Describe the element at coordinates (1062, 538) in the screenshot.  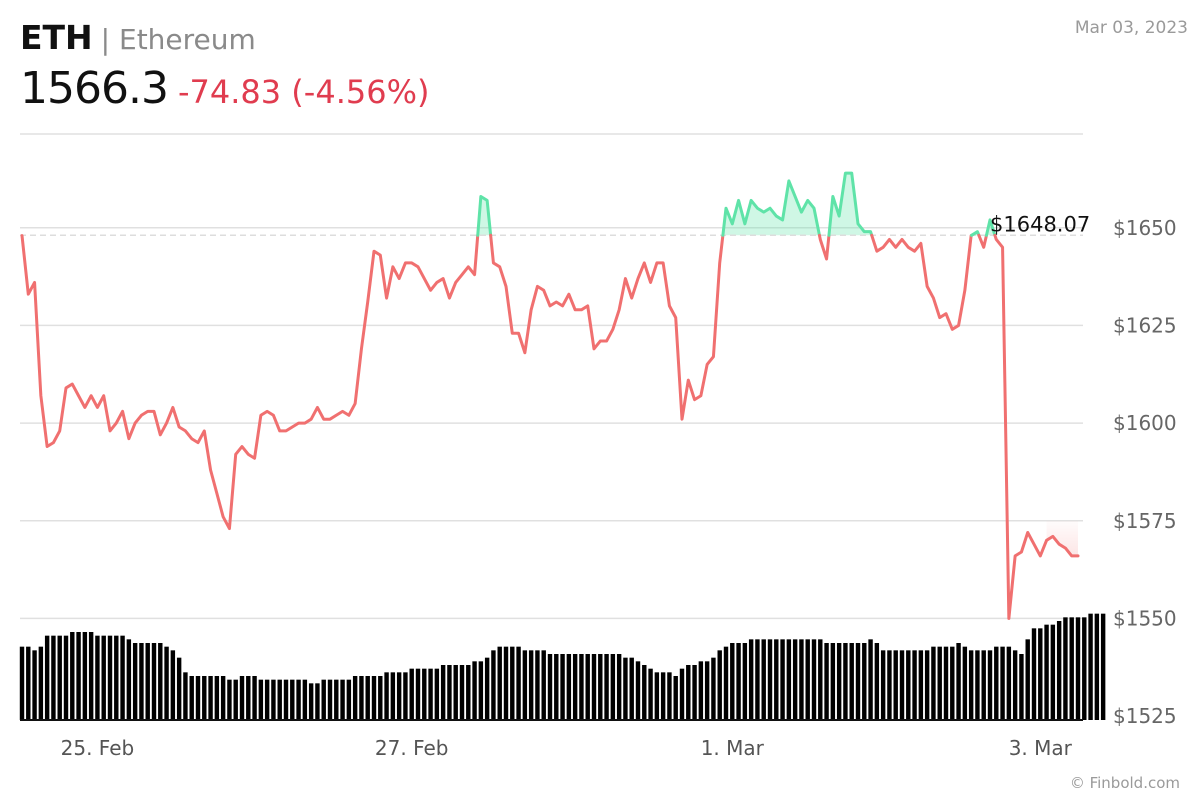
I see `area-fill-down` at that location.